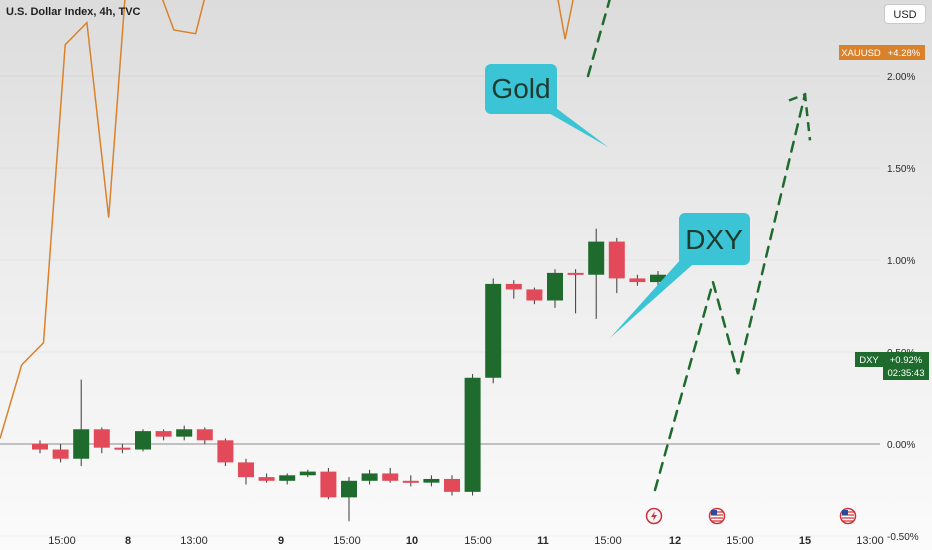 This screenshot has width=932, height=550. I want to click on time-tick-label: 9, so click(281, 541).